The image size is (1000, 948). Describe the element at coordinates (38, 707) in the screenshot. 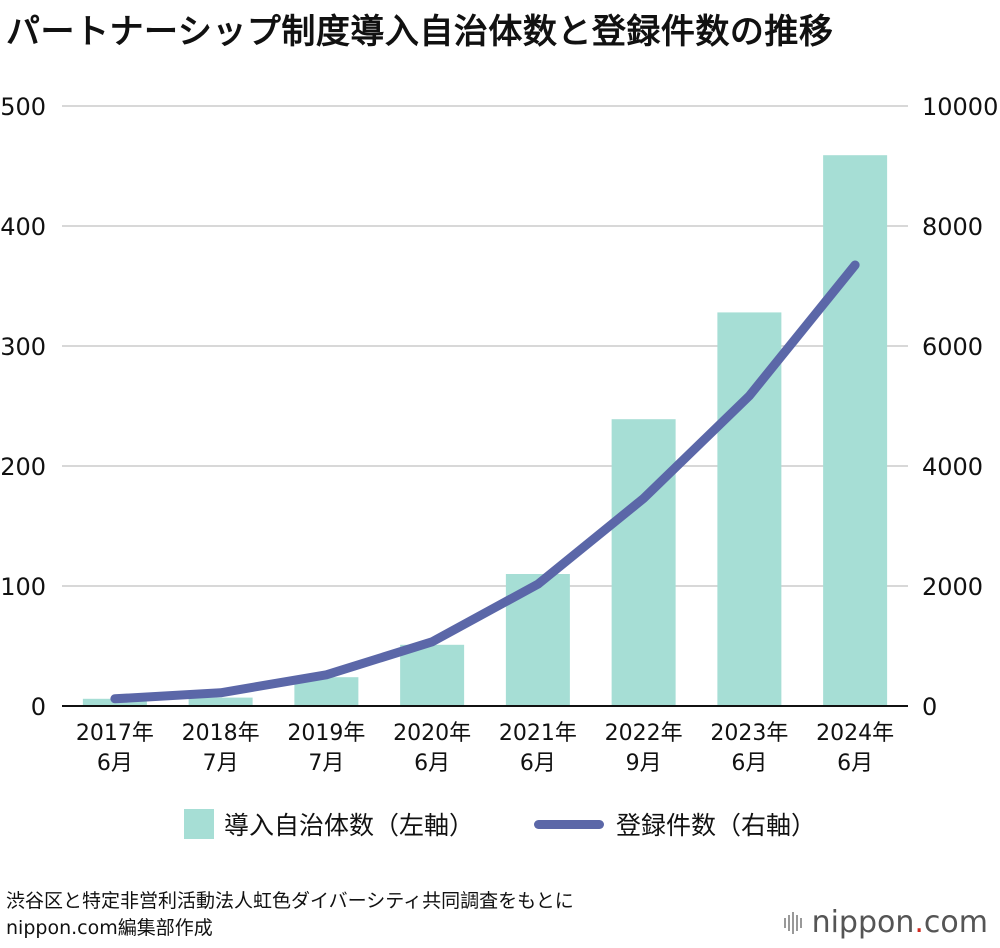

I see `left-axis-tick-label: 0` at that location.